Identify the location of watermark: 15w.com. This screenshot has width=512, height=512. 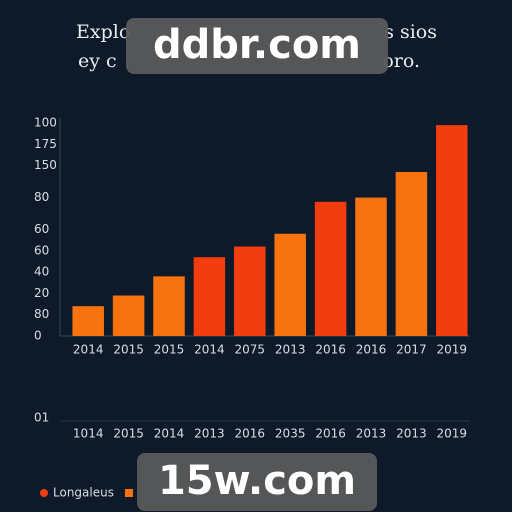
(257, 481).